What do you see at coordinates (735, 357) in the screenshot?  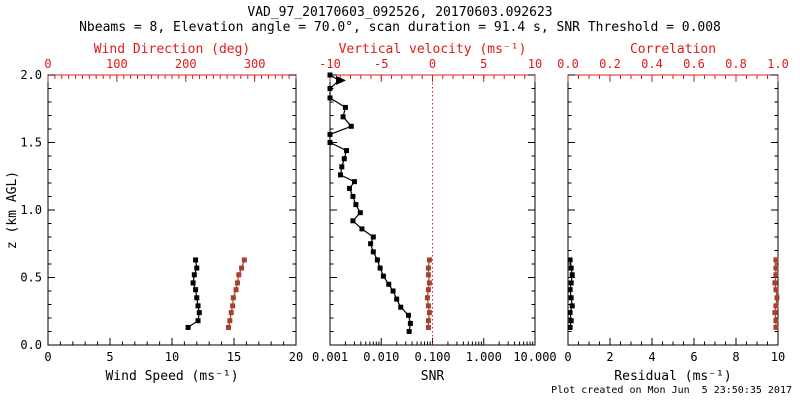 I see `residual-panel-bottom-tick-label: 8` at bounding box center [735, 357].